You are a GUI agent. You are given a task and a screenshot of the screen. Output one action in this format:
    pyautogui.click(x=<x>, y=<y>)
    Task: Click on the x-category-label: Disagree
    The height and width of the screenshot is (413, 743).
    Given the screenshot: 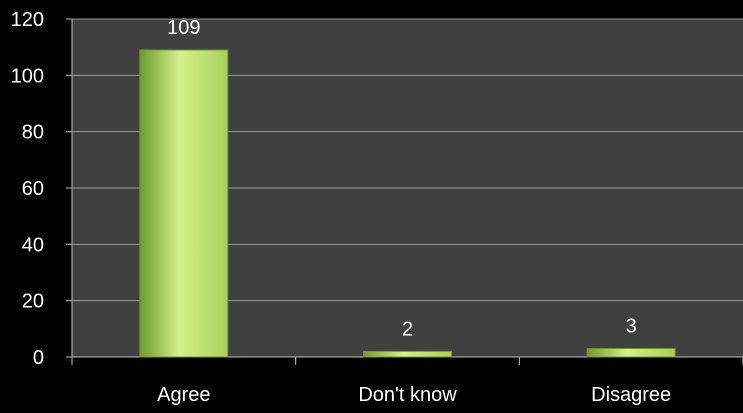 What is the action you would take?
    pyautogui.click(x=631, y=395)
    